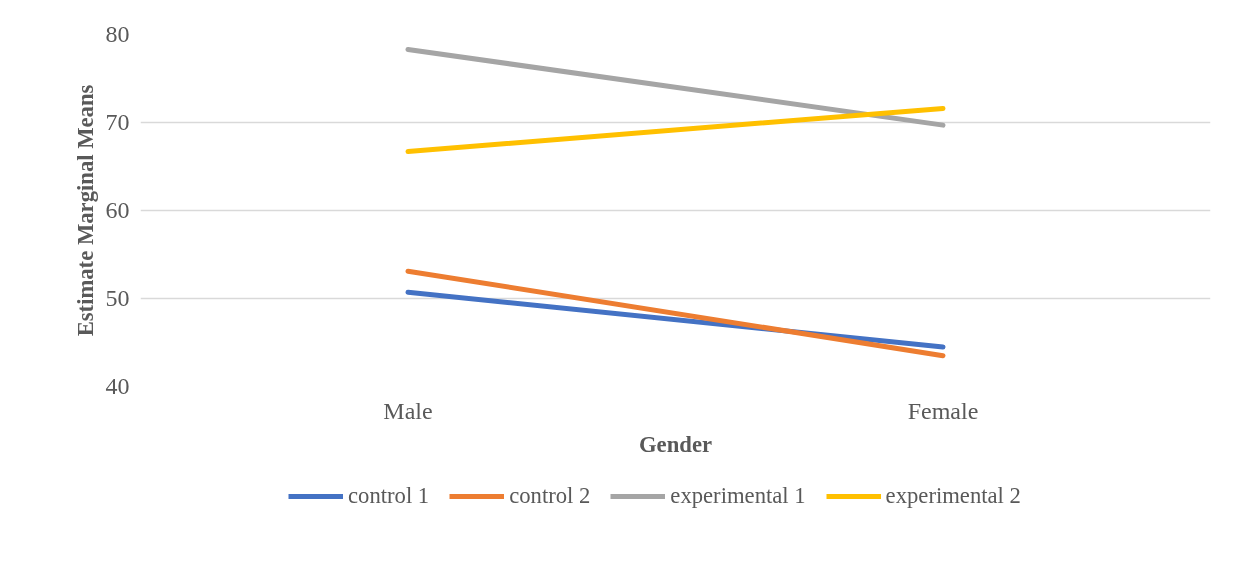 Image resolution: width=1251 pixels, height=586 pixels. I want to click on x-tick-label: Female, so click(943, 410).